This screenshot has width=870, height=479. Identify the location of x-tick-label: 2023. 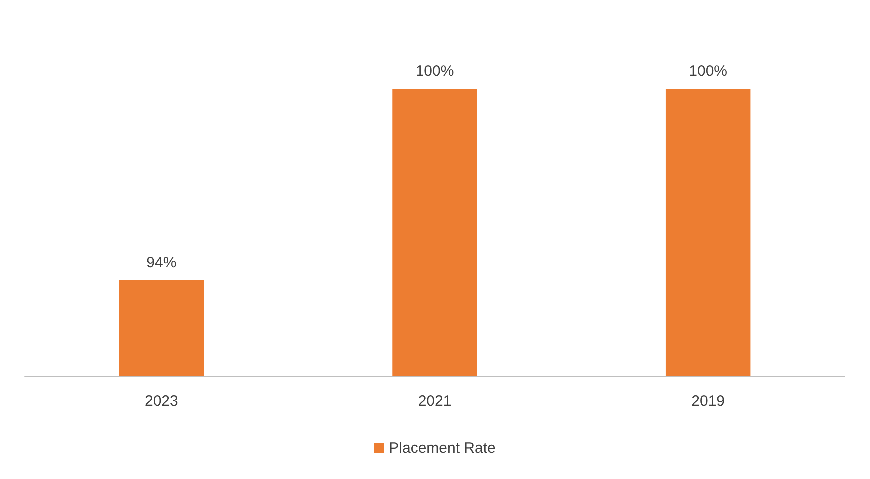
(161, 401).